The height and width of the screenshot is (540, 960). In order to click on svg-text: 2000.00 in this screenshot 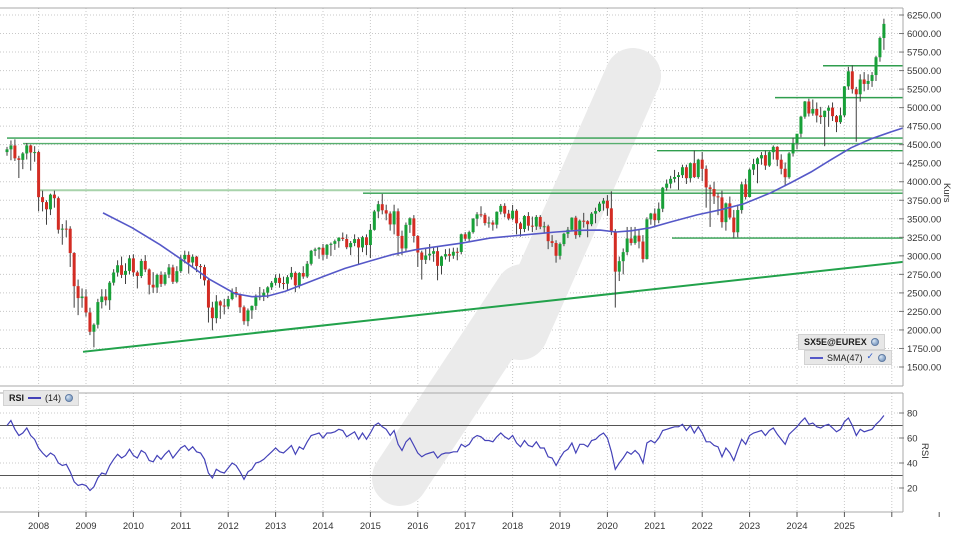, I will do `click(924, 330)`.